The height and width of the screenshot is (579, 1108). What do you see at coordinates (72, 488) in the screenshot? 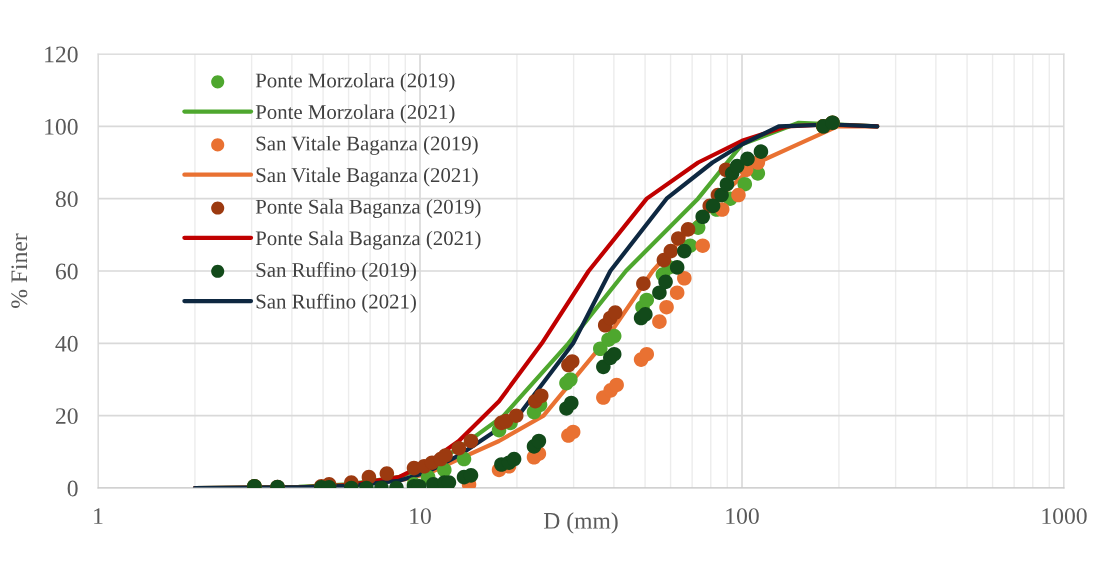
I see `y-tick-label: 0` at bounding box center [72, 488].